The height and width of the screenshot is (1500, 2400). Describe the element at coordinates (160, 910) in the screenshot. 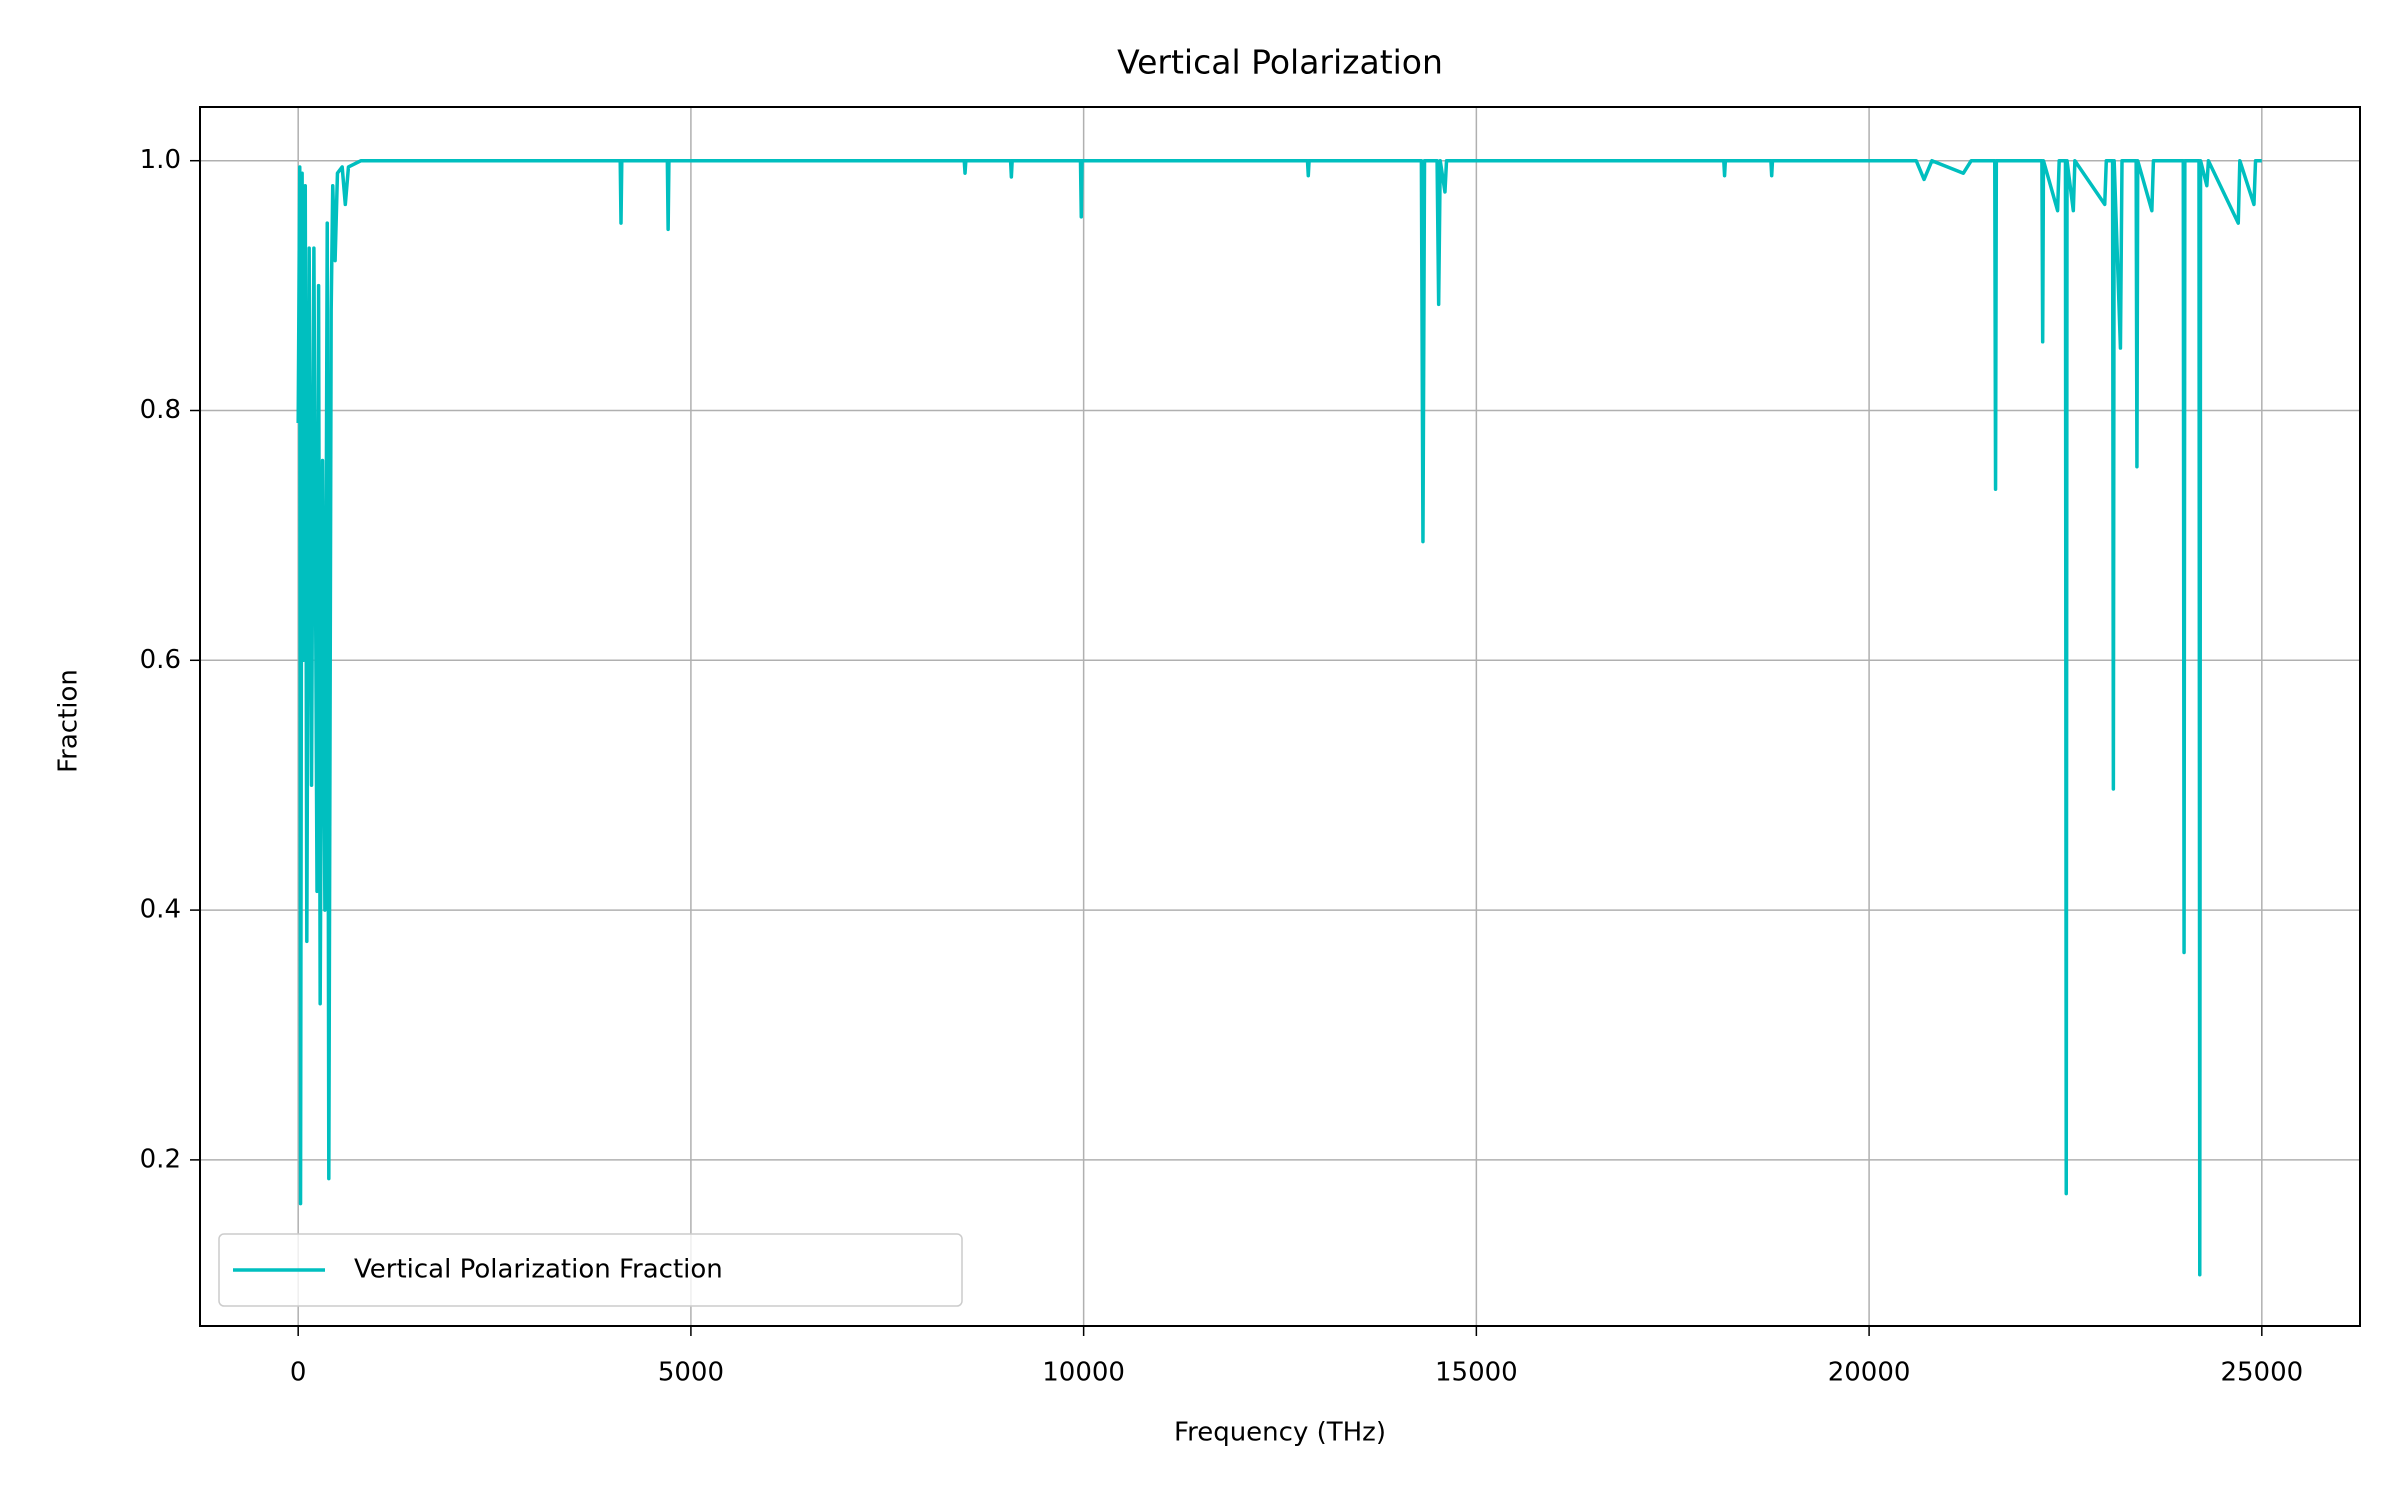

I see `y-tick-label: 0.4` at that location.